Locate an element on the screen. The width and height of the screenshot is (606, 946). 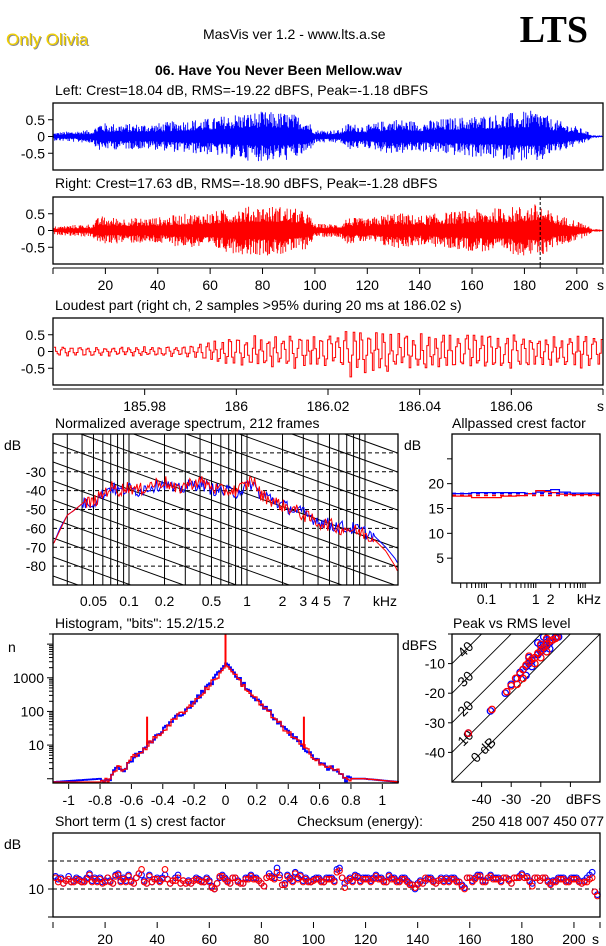
x-tick-label: 140 is located at coordinates (418, 938).